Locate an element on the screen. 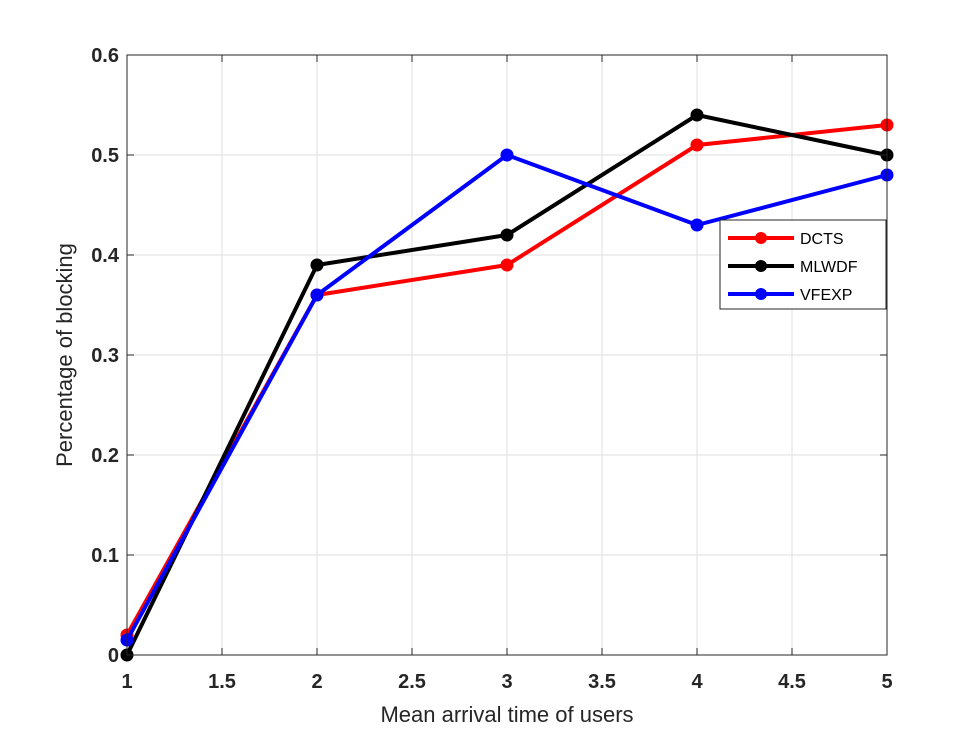 This screenshot has height=735, width=980. x-axis-label: Mean arrival time of users is located at coordinates (506, 714).